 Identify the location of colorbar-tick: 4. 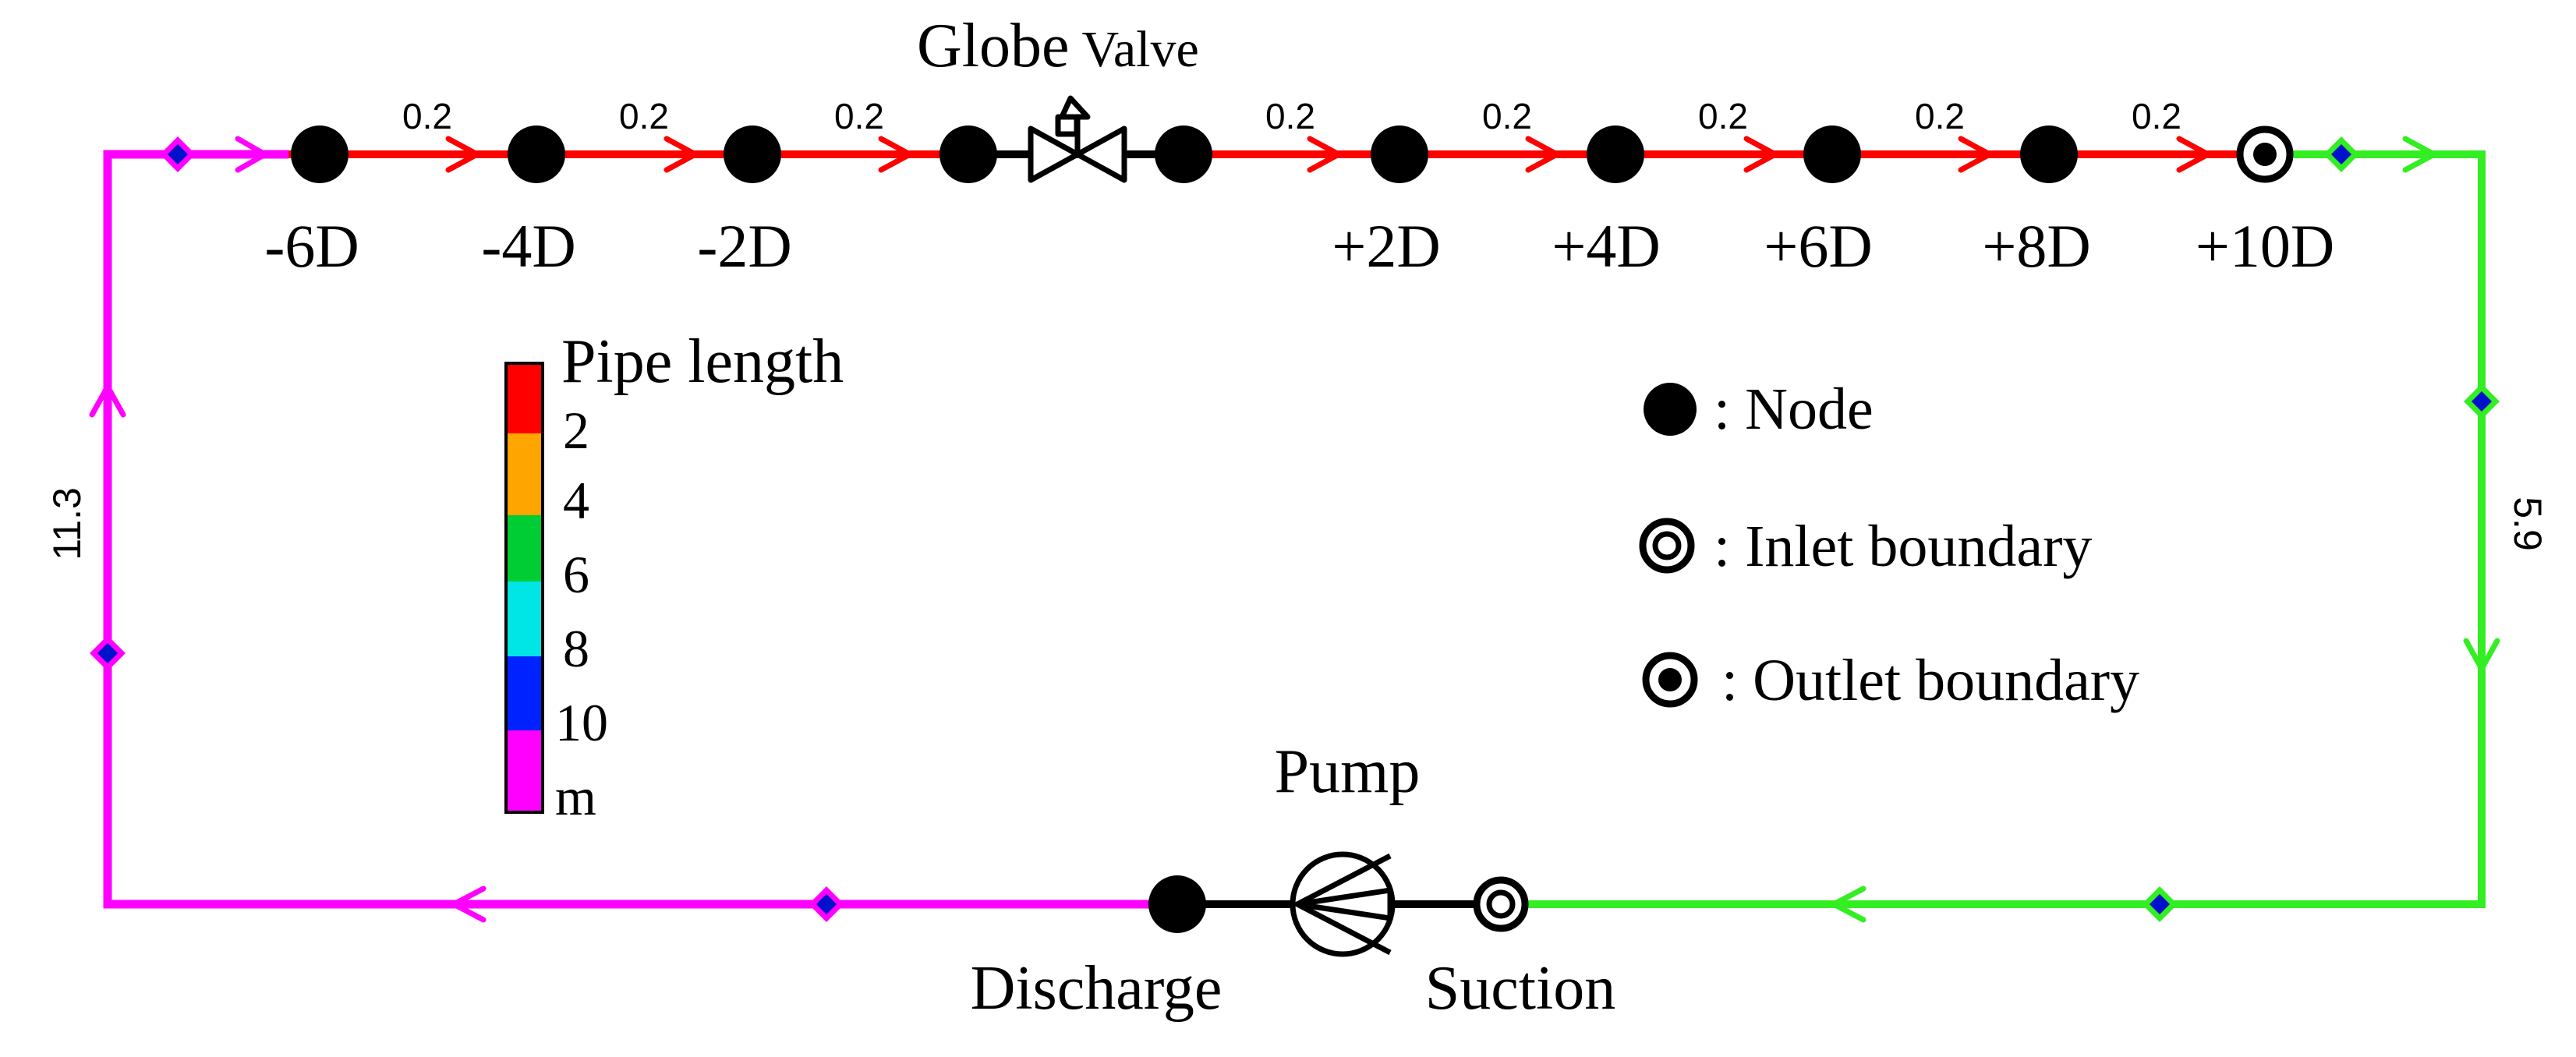
(576, 500).